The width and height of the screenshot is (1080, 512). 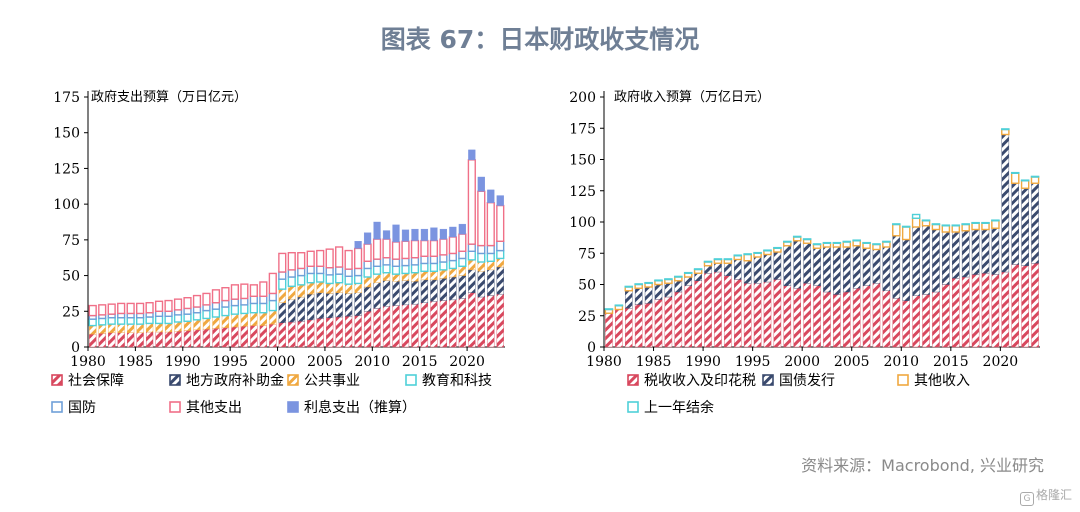 What do you see at coordinates (1053, 495) in the screenshot?
I see `logo-text: 格隆汇` at bounding box center [1053, 495].